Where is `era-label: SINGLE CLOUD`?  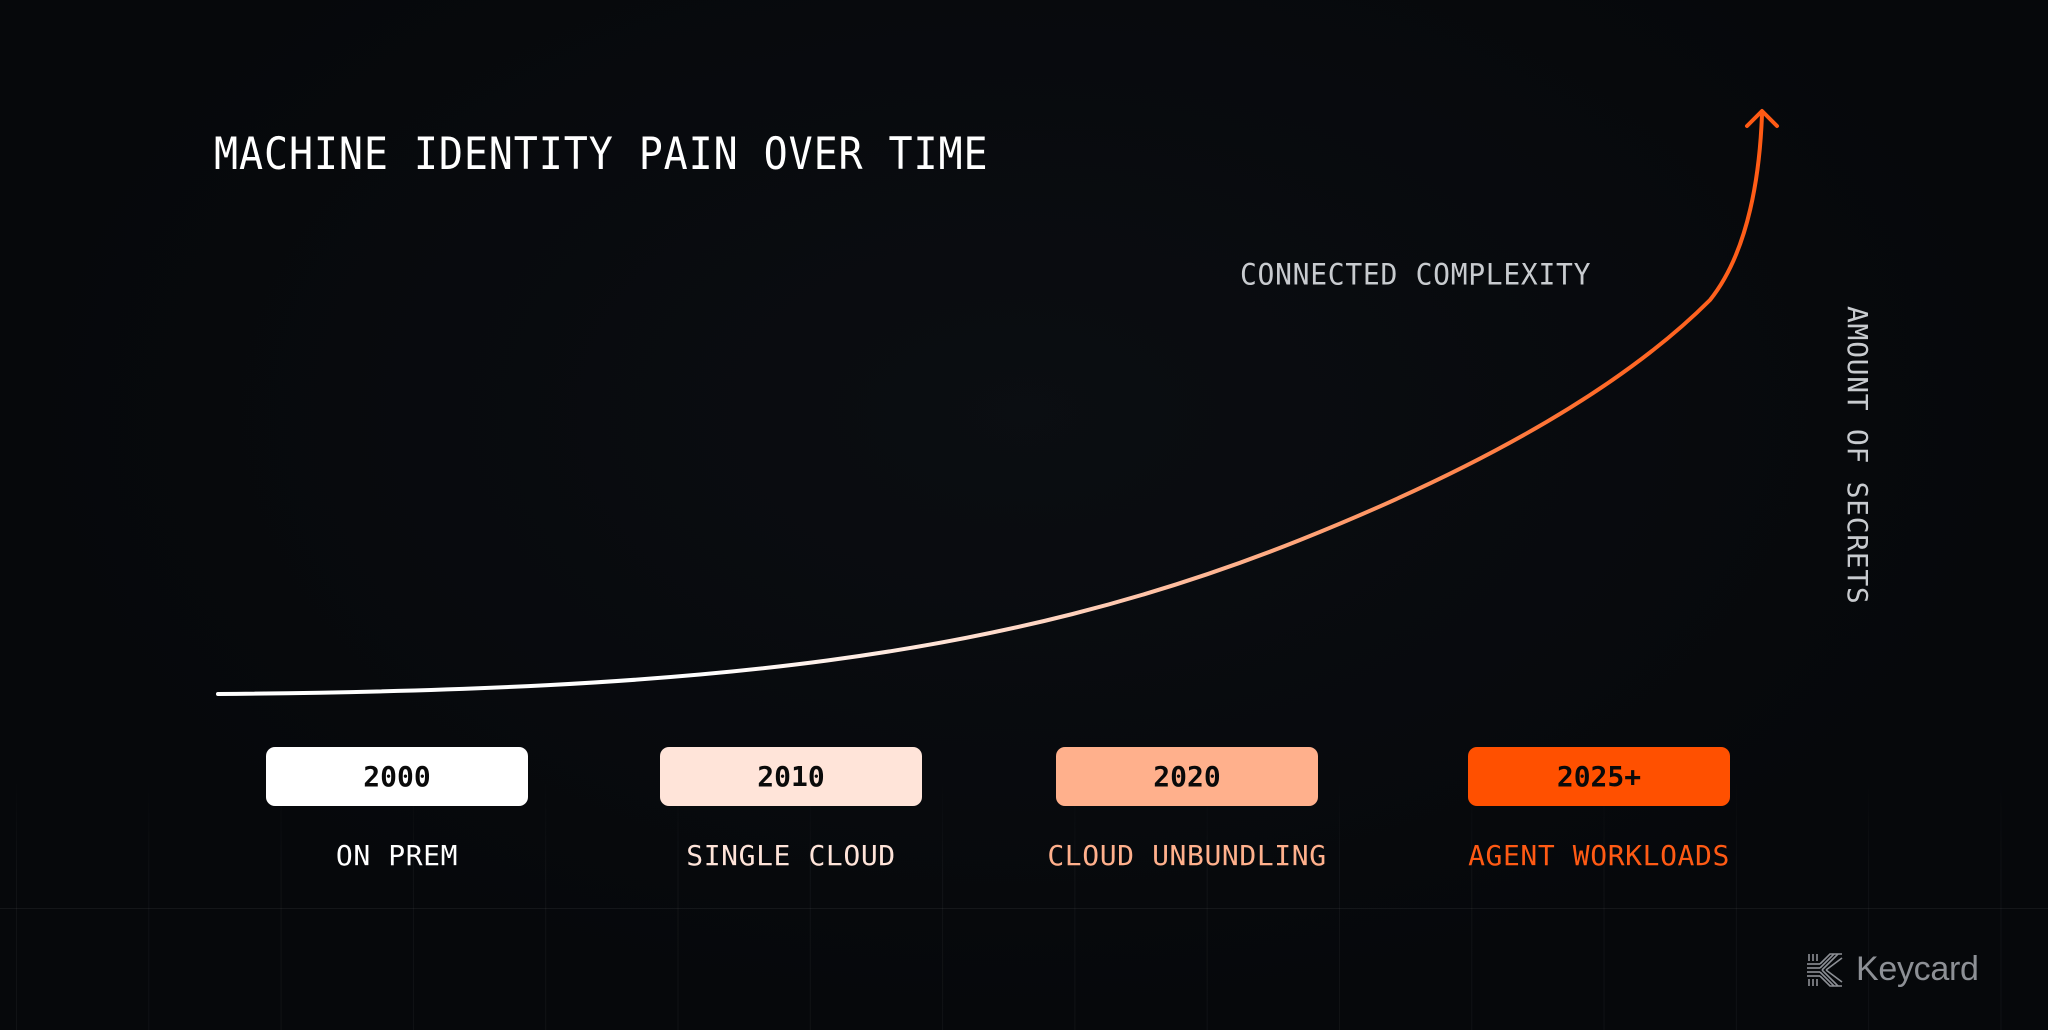 era-label: SINGLE CLOUD is located at coordinates (791, 855).